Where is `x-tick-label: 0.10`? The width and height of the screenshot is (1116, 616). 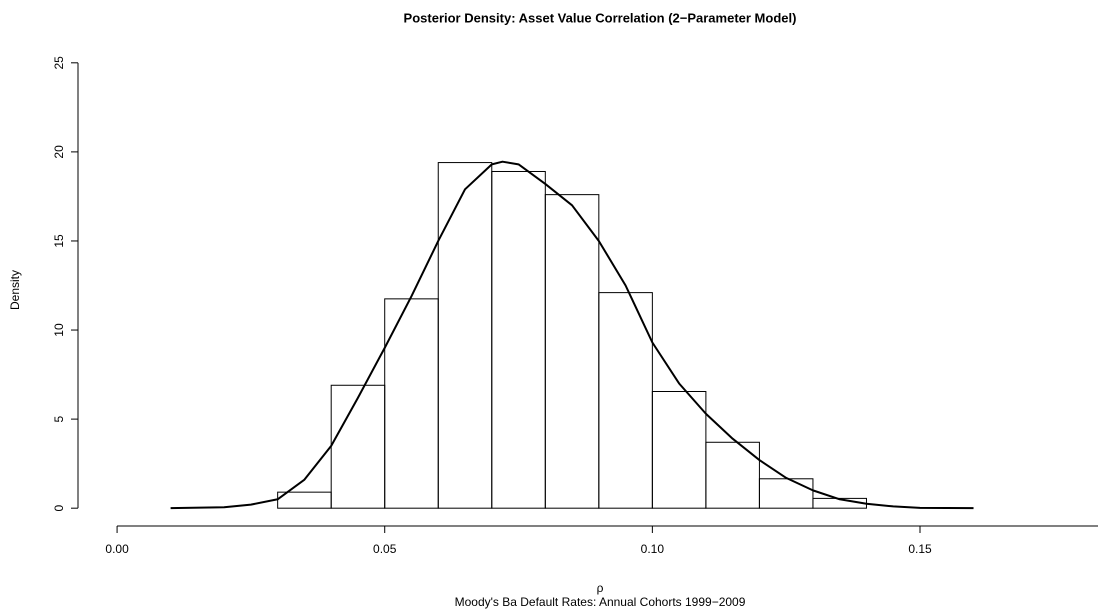 x-tick-label: 0.10 is located at coordinates (653, 549).